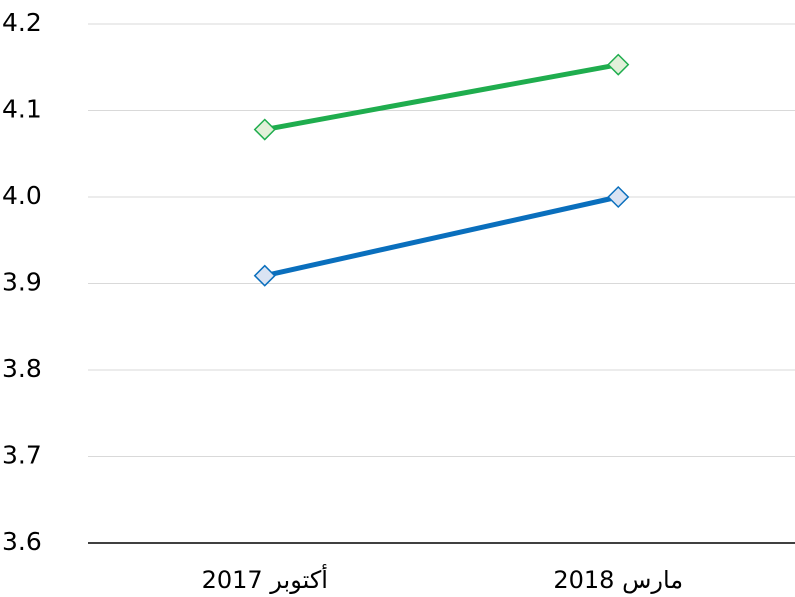 This screenshot has height=597, width=795. I want to click on y-tick-label: 4.0, so click(22, 195).